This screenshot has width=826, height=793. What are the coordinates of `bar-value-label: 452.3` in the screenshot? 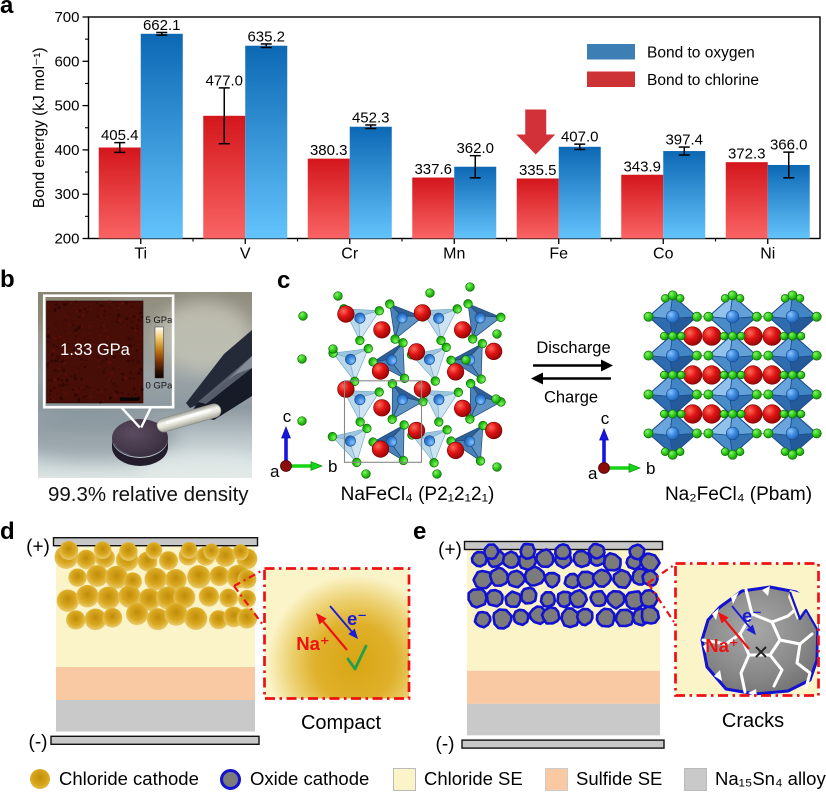 It's located at (371, 117).